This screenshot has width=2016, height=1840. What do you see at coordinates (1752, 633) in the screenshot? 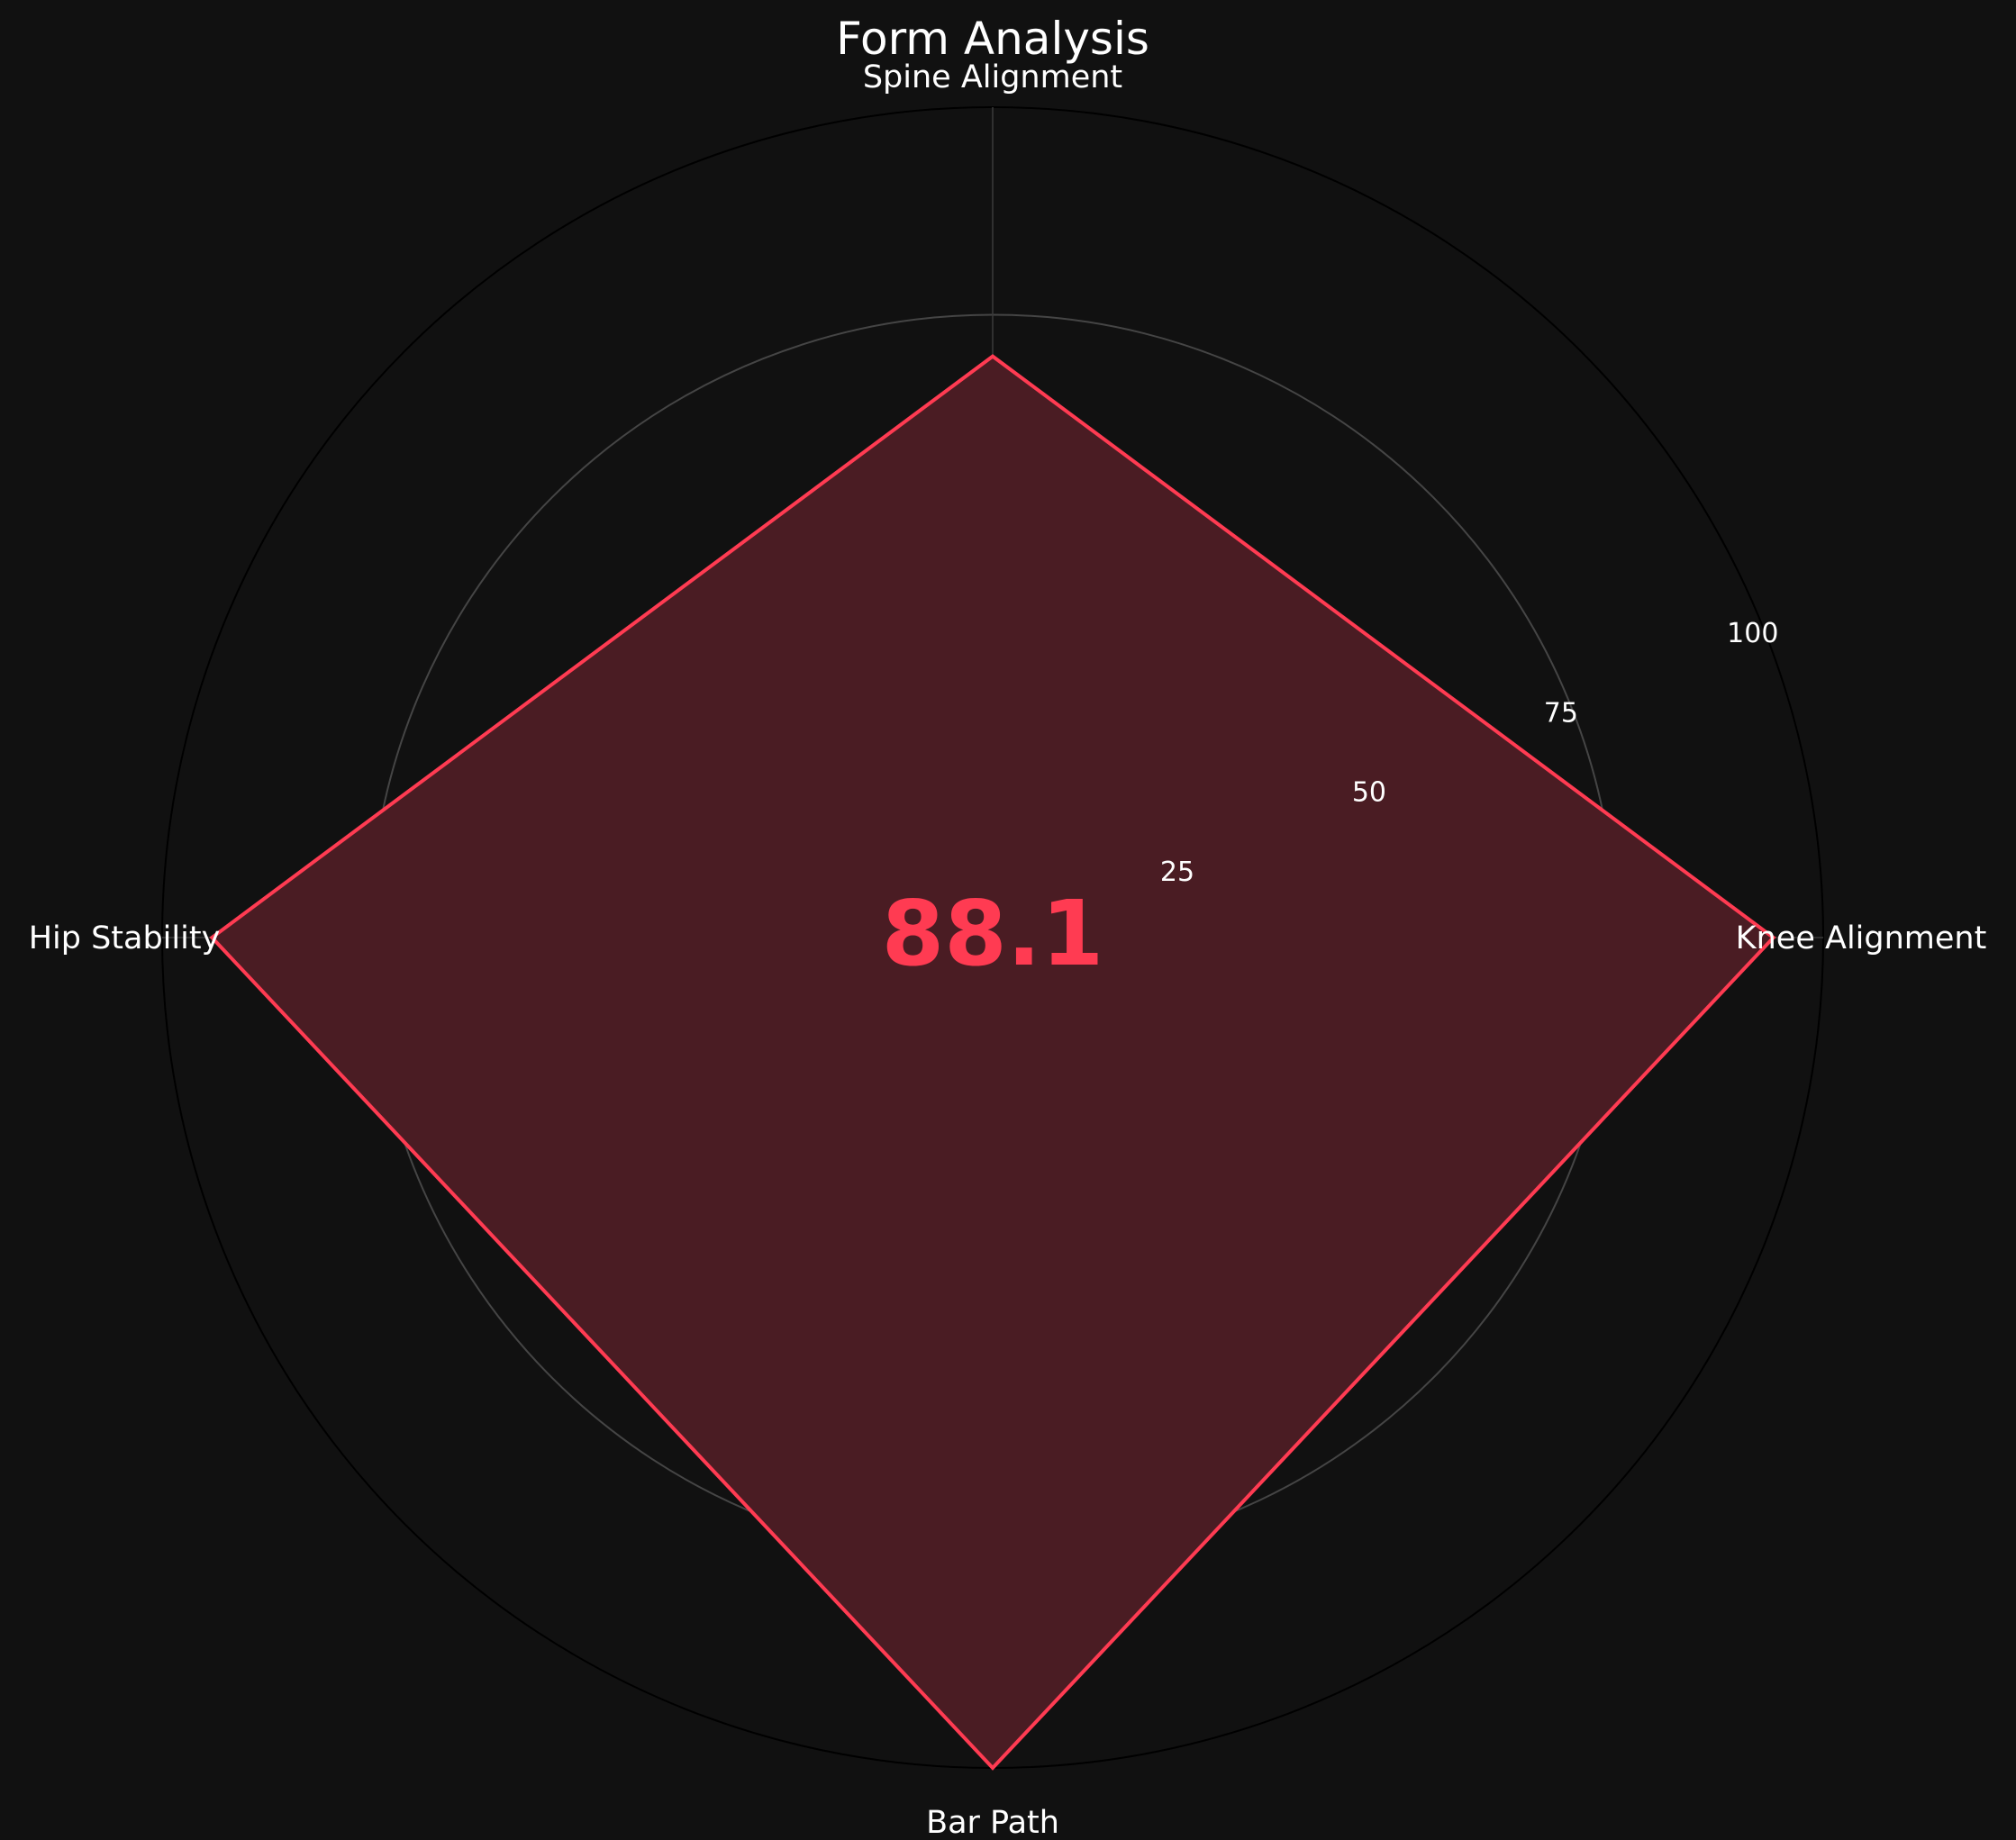
I see `tick-label-100: 100` at bounding box center [1752, 633].